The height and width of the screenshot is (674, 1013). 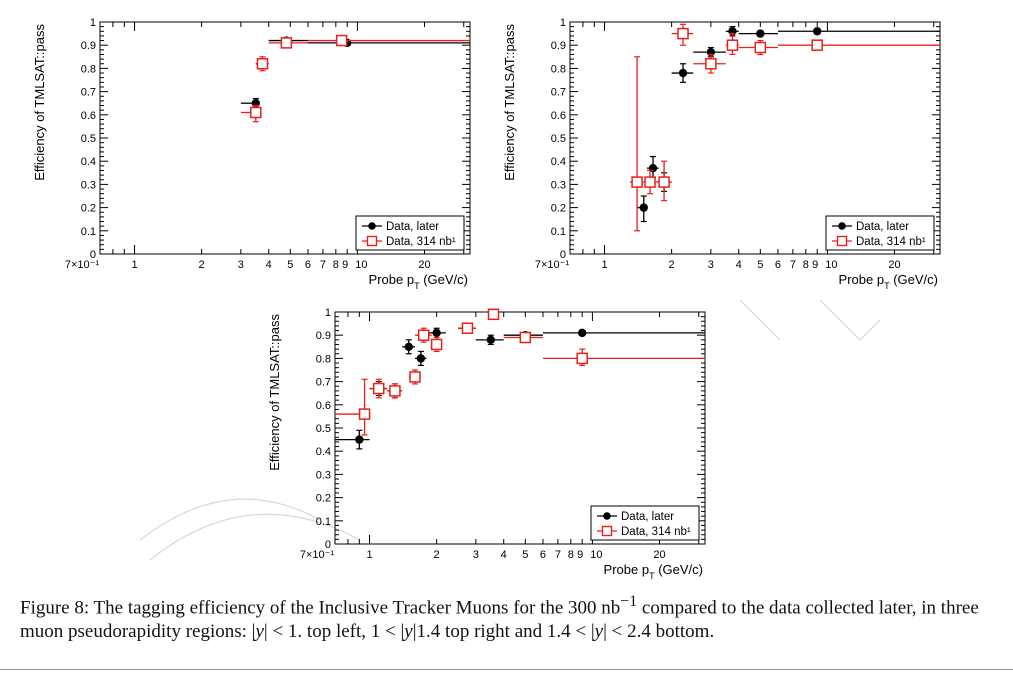 I want to click on caption-var-2: y, so click(x=408, y=632).